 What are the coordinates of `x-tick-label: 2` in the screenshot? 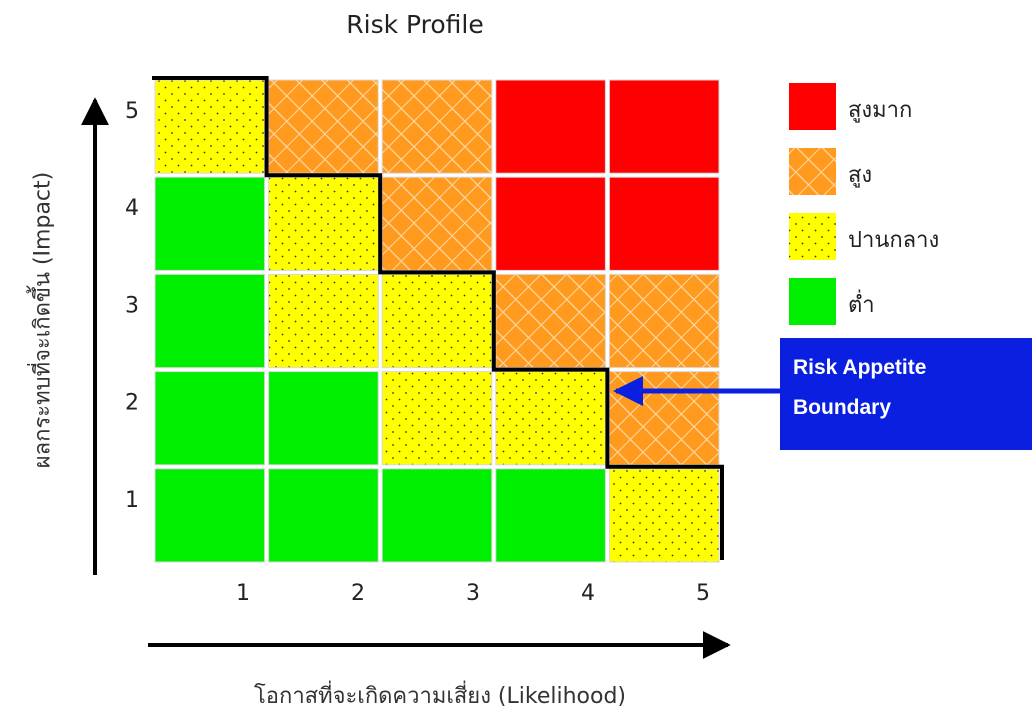 It's located at (358, 593).